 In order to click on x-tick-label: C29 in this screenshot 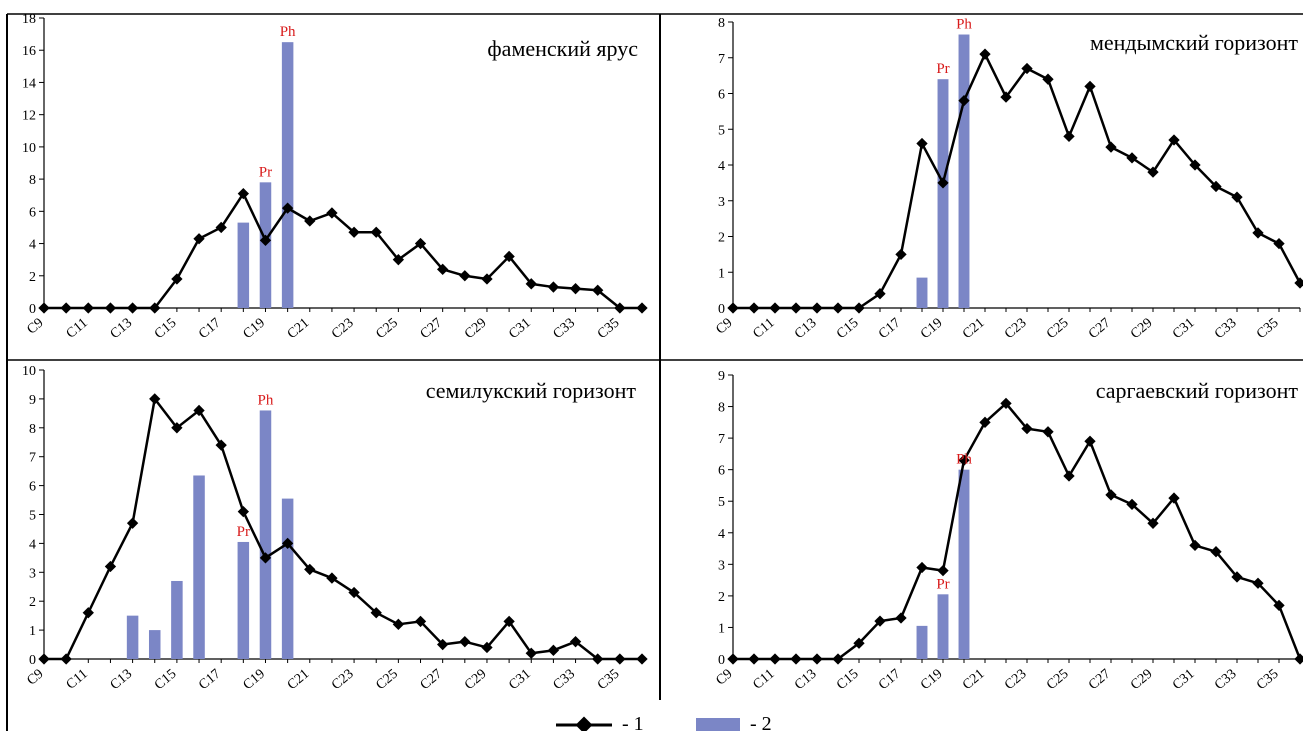, I will do `click(476, 329)`.